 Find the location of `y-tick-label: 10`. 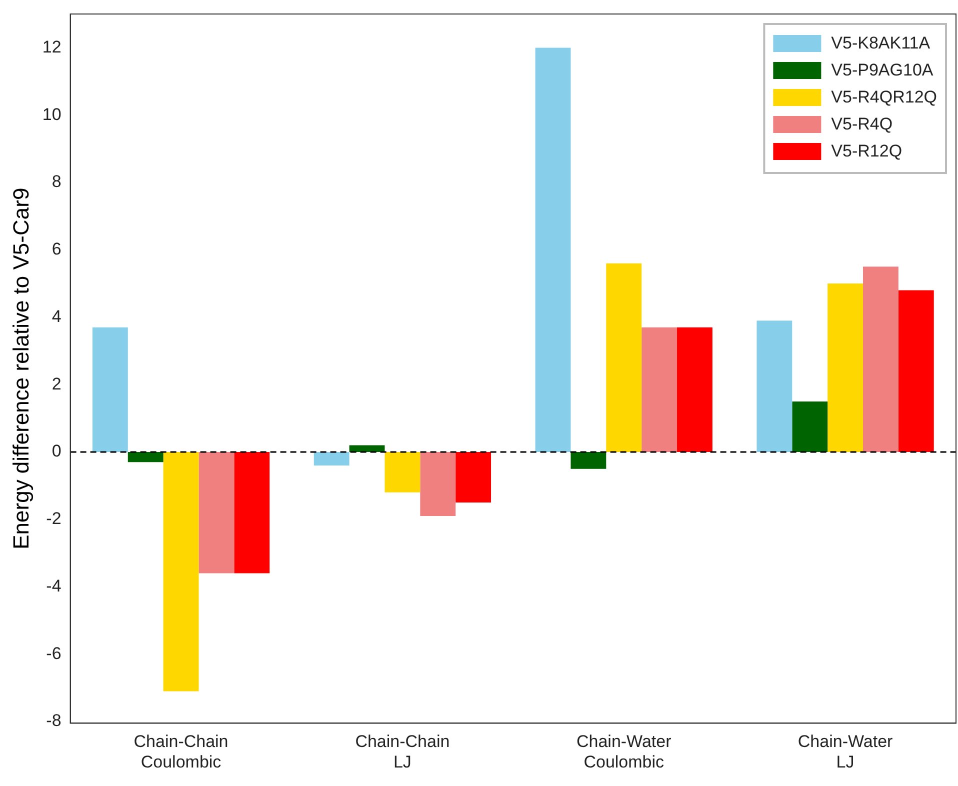

y-tick-label: 10 is located at coordinates (52, 114).